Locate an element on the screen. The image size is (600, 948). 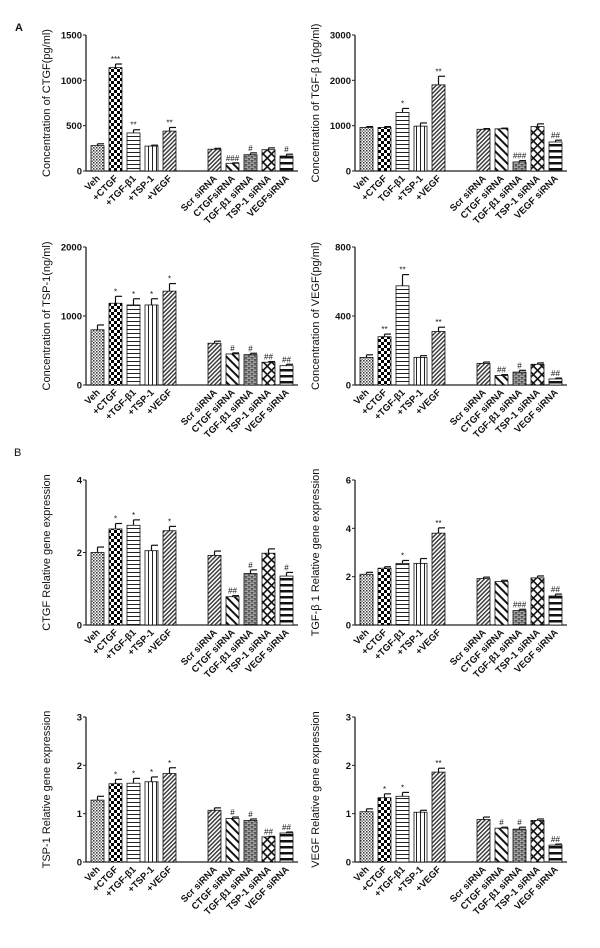
y-axis-label: Concentration of CTGF(pg/ml) is located at coordinates (47, 103).